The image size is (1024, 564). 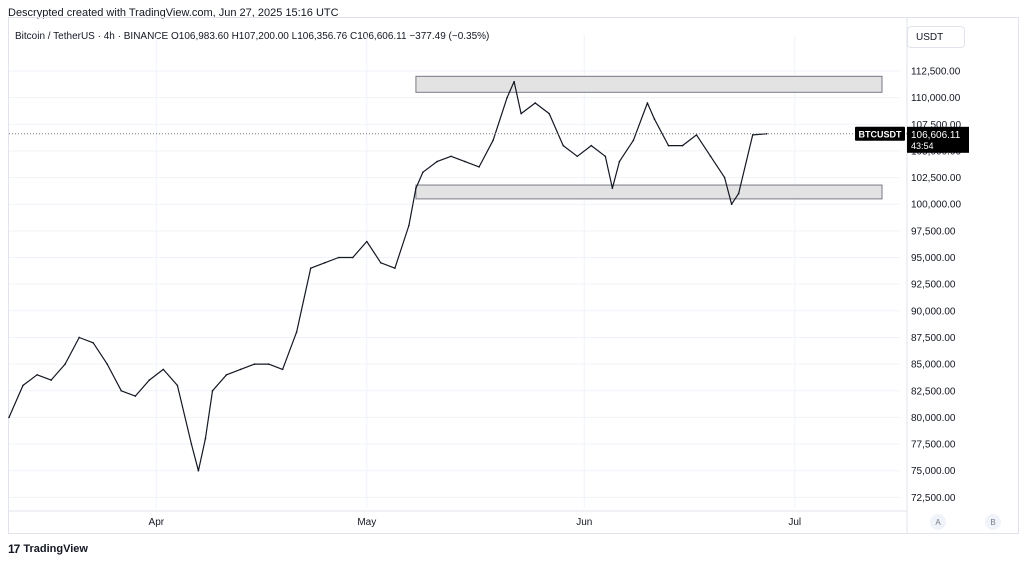 I want to click on last-price-tag, so click(x=938, y=139).